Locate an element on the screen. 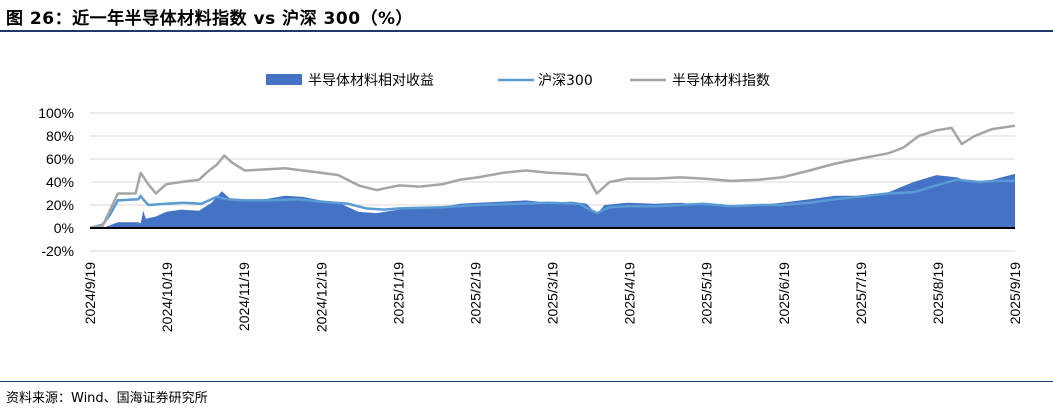 This screenshot has height=411, width=1053. title-rule is located at coordinates (526, 31).